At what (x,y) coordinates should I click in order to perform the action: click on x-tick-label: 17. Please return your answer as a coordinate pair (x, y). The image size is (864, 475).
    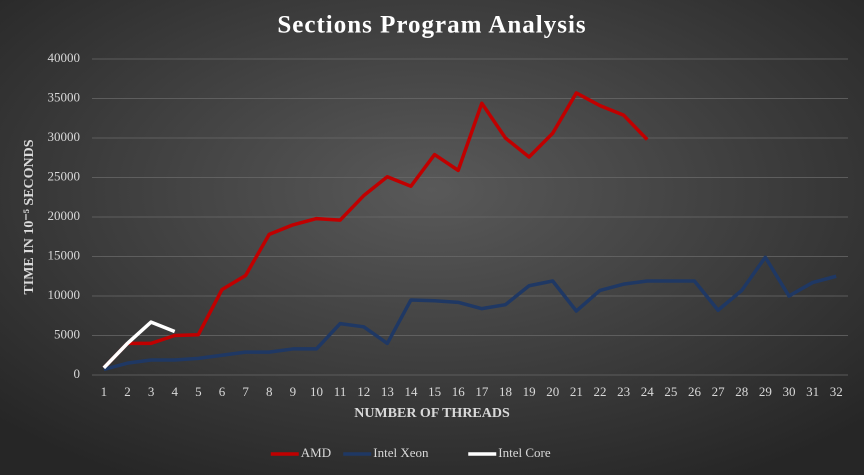
    Looking at the image, I should click on (482, 391).